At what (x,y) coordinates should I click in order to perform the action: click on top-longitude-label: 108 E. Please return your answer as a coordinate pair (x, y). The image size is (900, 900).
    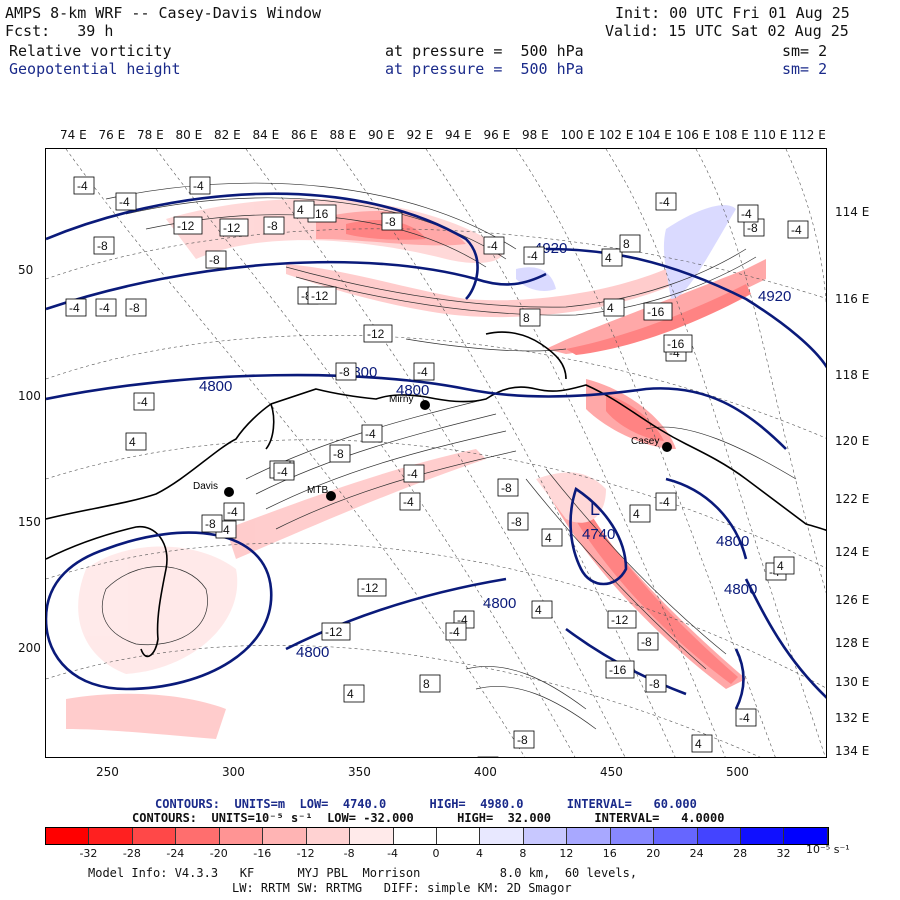
    Looking at the image, I should click on (731, 135).